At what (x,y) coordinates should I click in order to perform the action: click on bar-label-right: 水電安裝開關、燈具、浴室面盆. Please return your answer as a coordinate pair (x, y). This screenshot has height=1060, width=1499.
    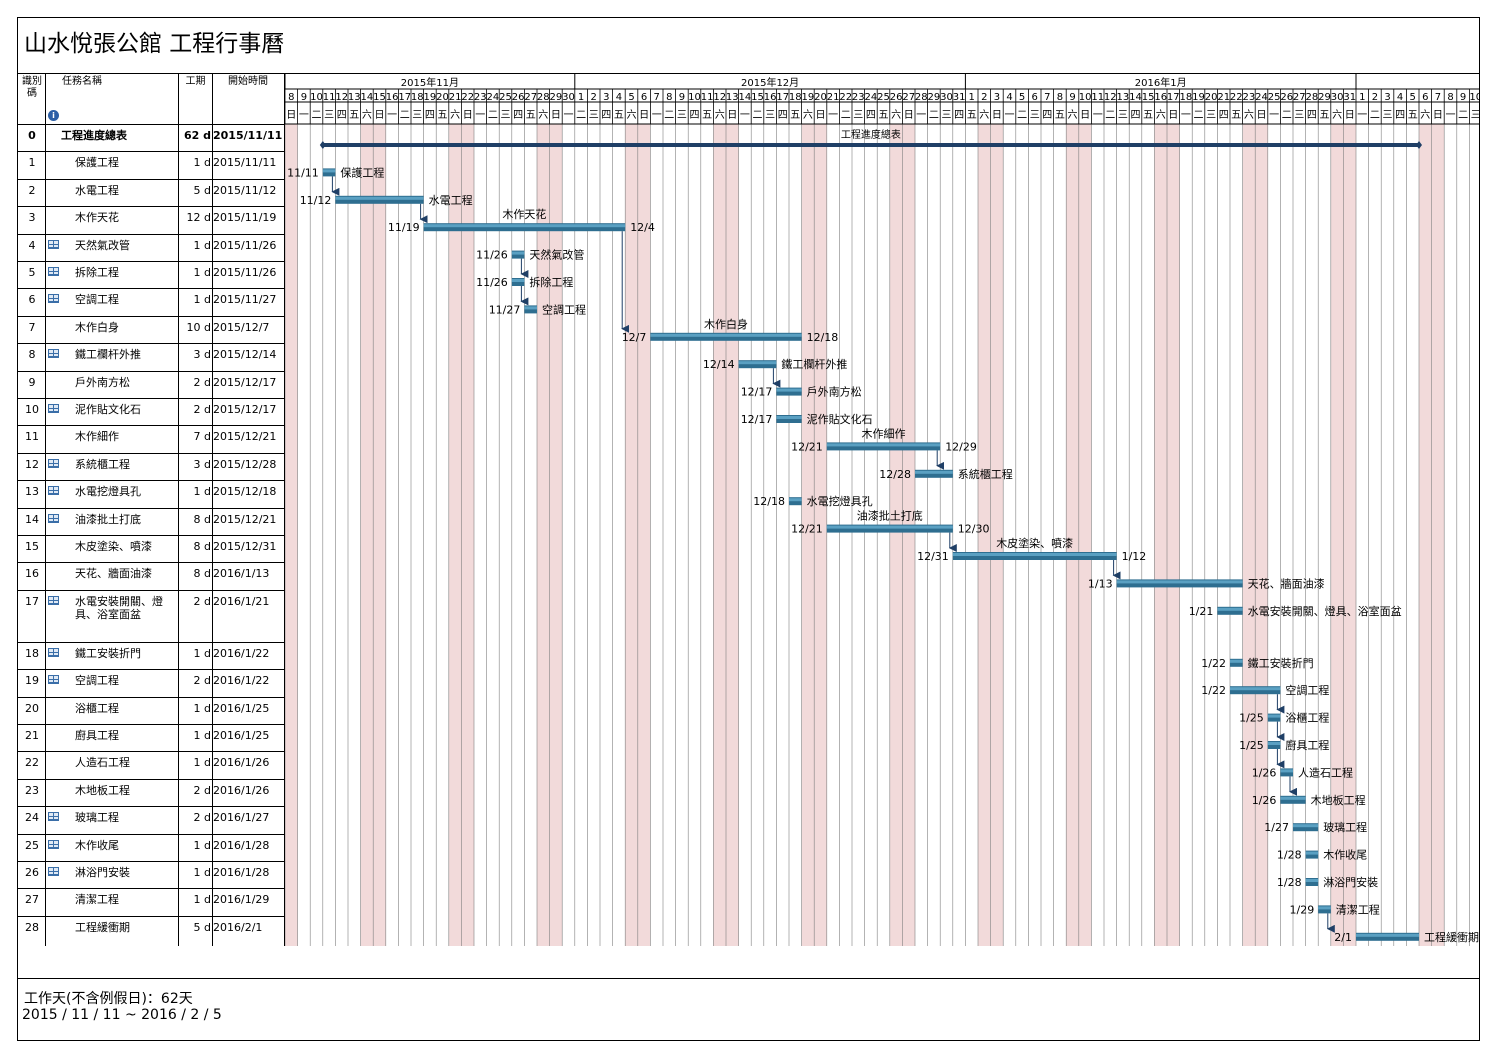
    Looking at the image, I should click on (1325, 611).